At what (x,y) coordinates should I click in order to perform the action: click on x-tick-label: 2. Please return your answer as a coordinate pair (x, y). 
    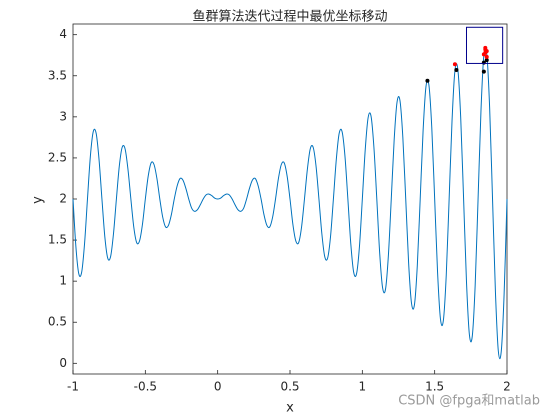
    Looking at the image, I should click on (507, 387).